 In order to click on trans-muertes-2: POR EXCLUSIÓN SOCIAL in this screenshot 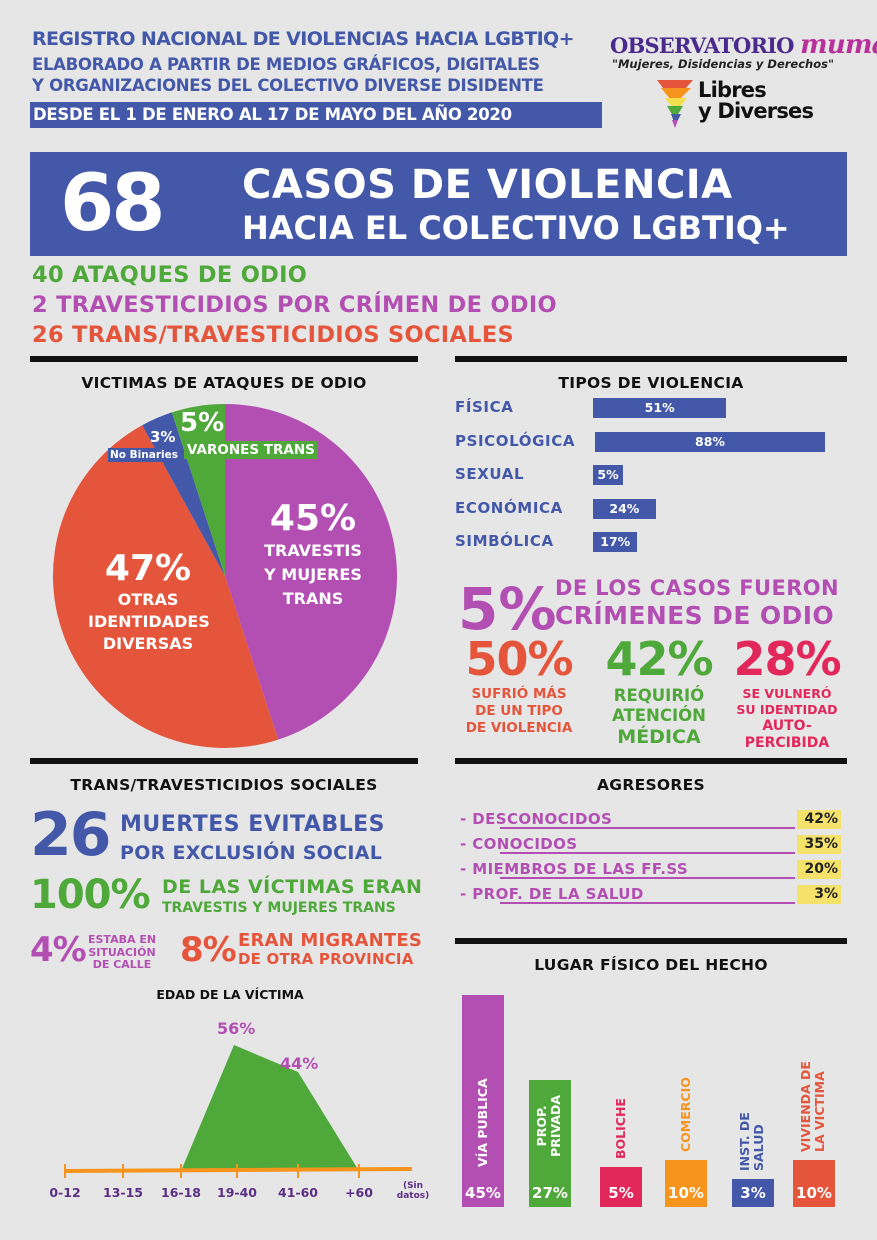, I will do `click(251, 853)`.